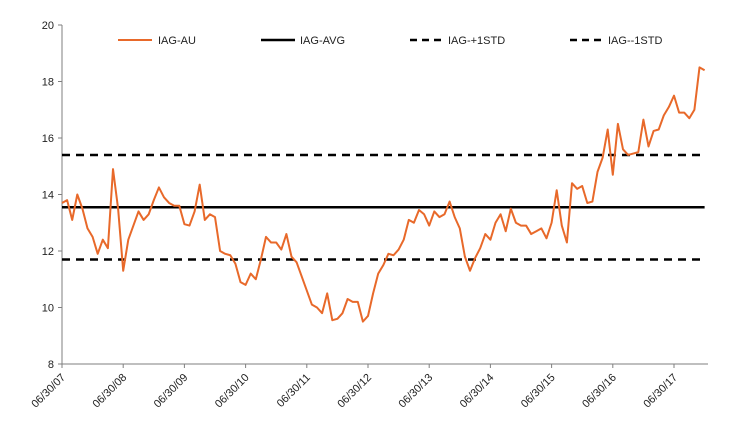  What do you see at coordinates (171, 391) in the screenshot?
I see `x-tick-label: 06/30/09` at bounding box center [171, 391].